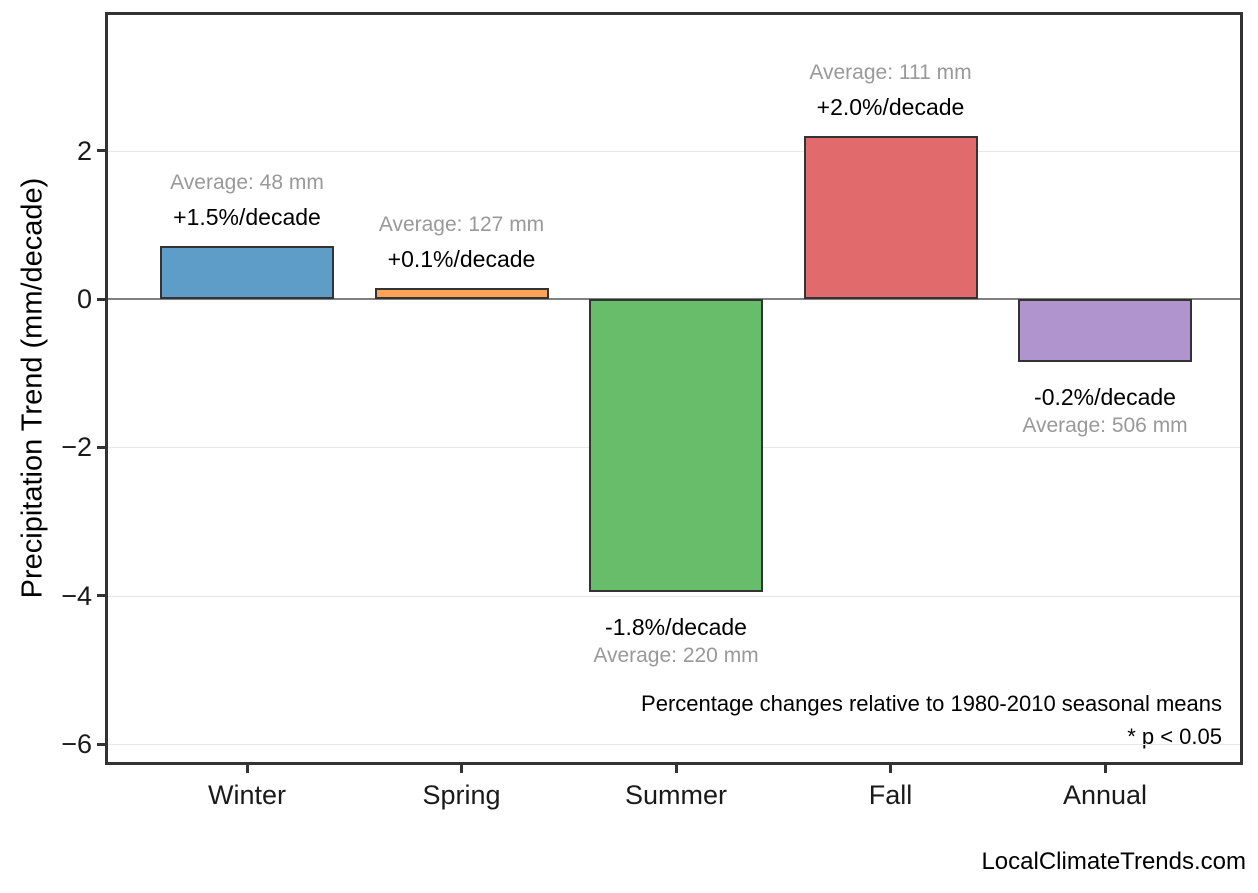  Describe the element at coordinates (890, 106) in the screenshot. I see `bar-trend-label: +2.0%/decade` at that location.